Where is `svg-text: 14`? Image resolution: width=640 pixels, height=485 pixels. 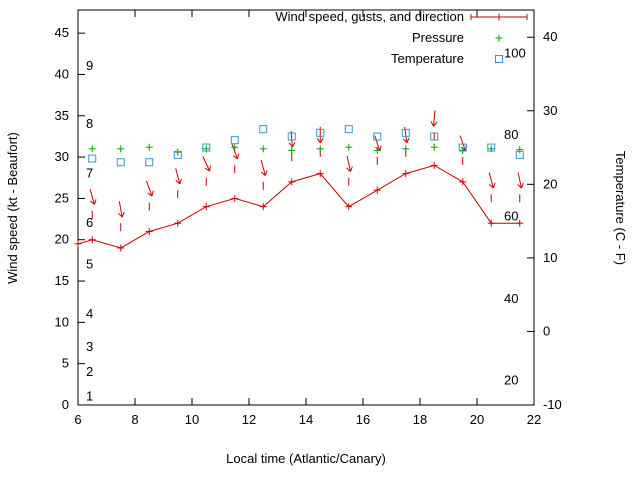 svg-text: 14 is located at coordinates (306, 419).